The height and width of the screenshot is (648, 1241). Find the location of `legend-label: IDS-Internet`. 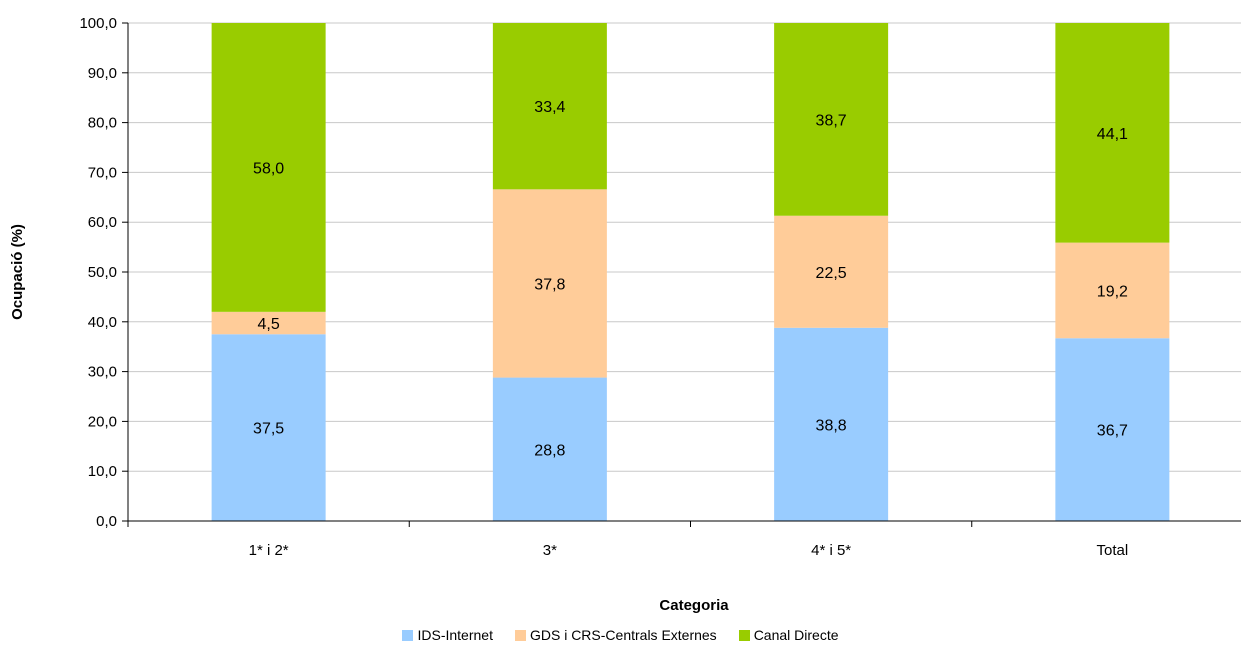

legend-label: IDS-Internet is located at coordinates (455, 635).